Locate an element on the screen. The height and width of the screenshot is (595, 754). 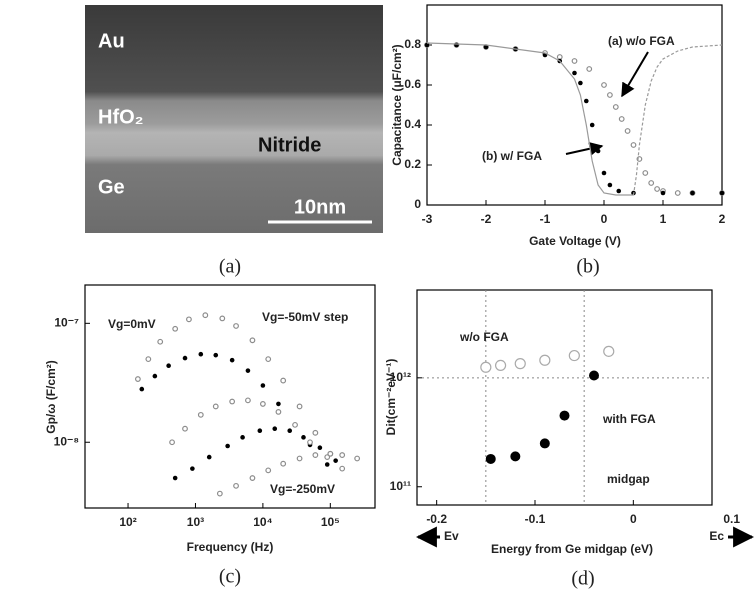
x-tick-label: -3 is located at coordinates (427, 219).